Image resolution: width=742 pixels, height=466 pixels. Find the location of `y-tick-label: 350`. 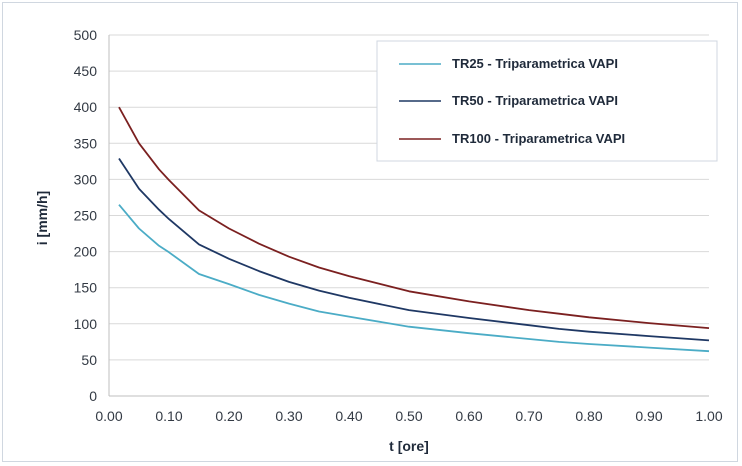

y-tick-label: 350 is located at coordinates (86, 143).